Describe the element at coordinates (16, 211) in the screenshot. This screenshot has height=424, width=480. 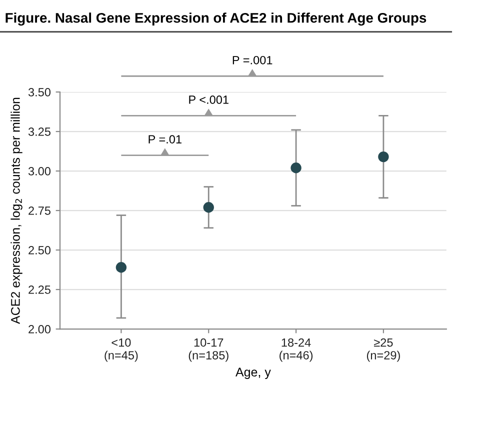
I see `y-axis-title: ACE2 expression, log$_{2}$ counts per million` at that location.